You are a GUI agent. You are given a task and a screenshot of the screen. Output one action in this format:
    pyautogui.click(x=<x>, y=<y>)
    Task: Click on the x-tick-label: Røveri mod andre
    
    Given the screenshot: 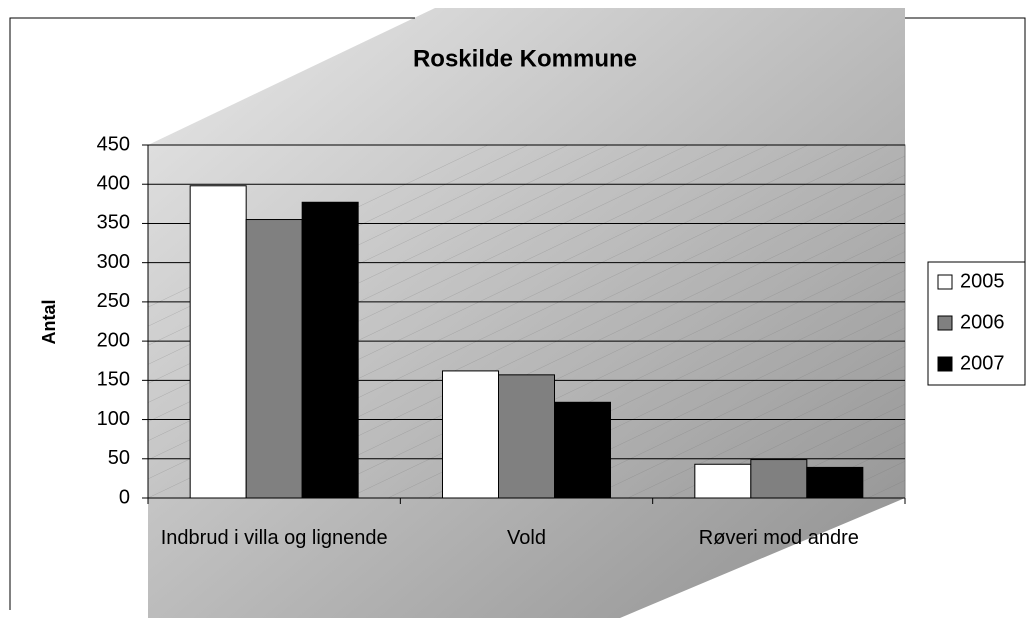 What is the action you would take?
    pyautogui.click(x=778, y=538)
    